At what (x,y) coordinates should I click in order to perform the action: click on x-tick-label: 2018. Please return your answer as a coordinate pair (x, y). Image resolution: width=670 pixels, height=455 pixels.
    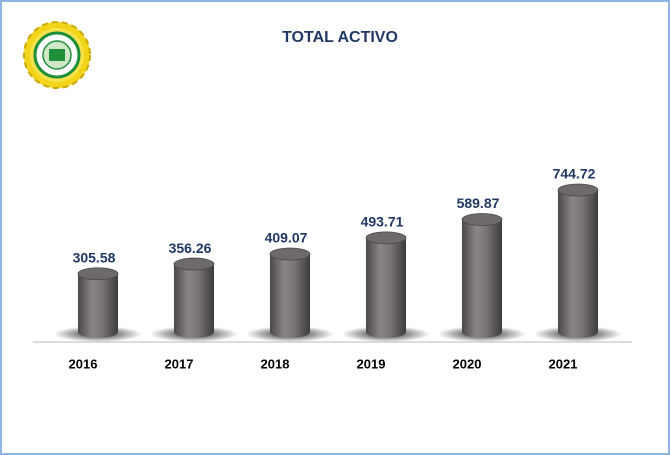
    Looking at the image, I should click on (275, 363).